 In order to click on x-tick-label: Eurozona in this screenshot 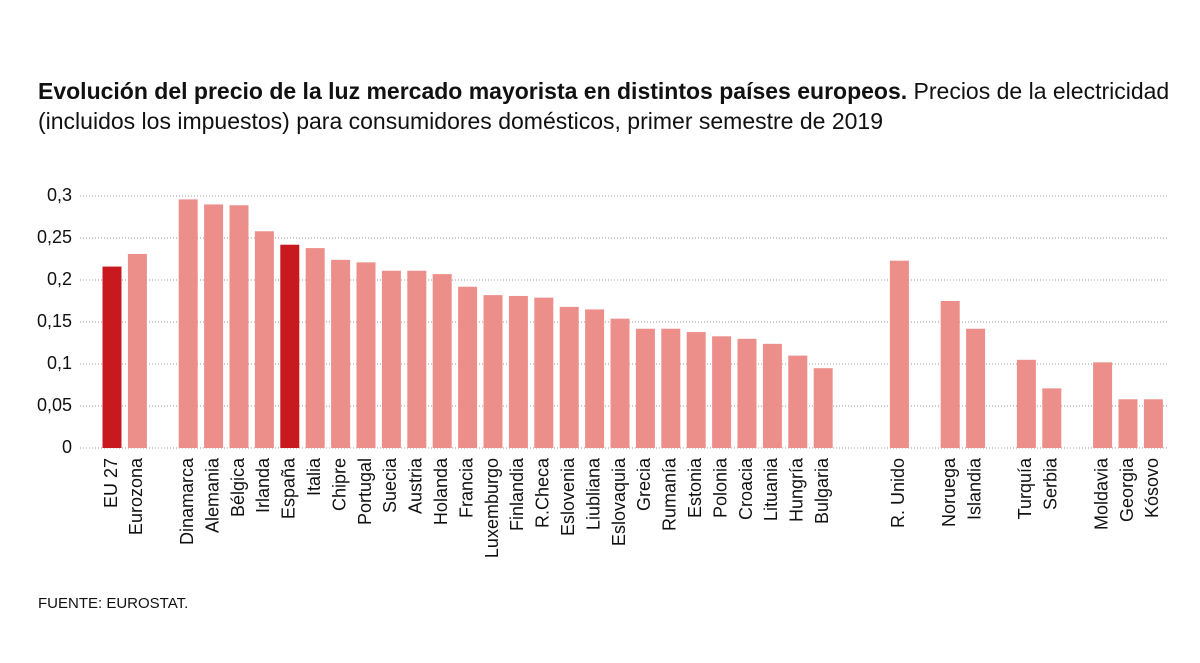, I will do `click(136, 496)`.